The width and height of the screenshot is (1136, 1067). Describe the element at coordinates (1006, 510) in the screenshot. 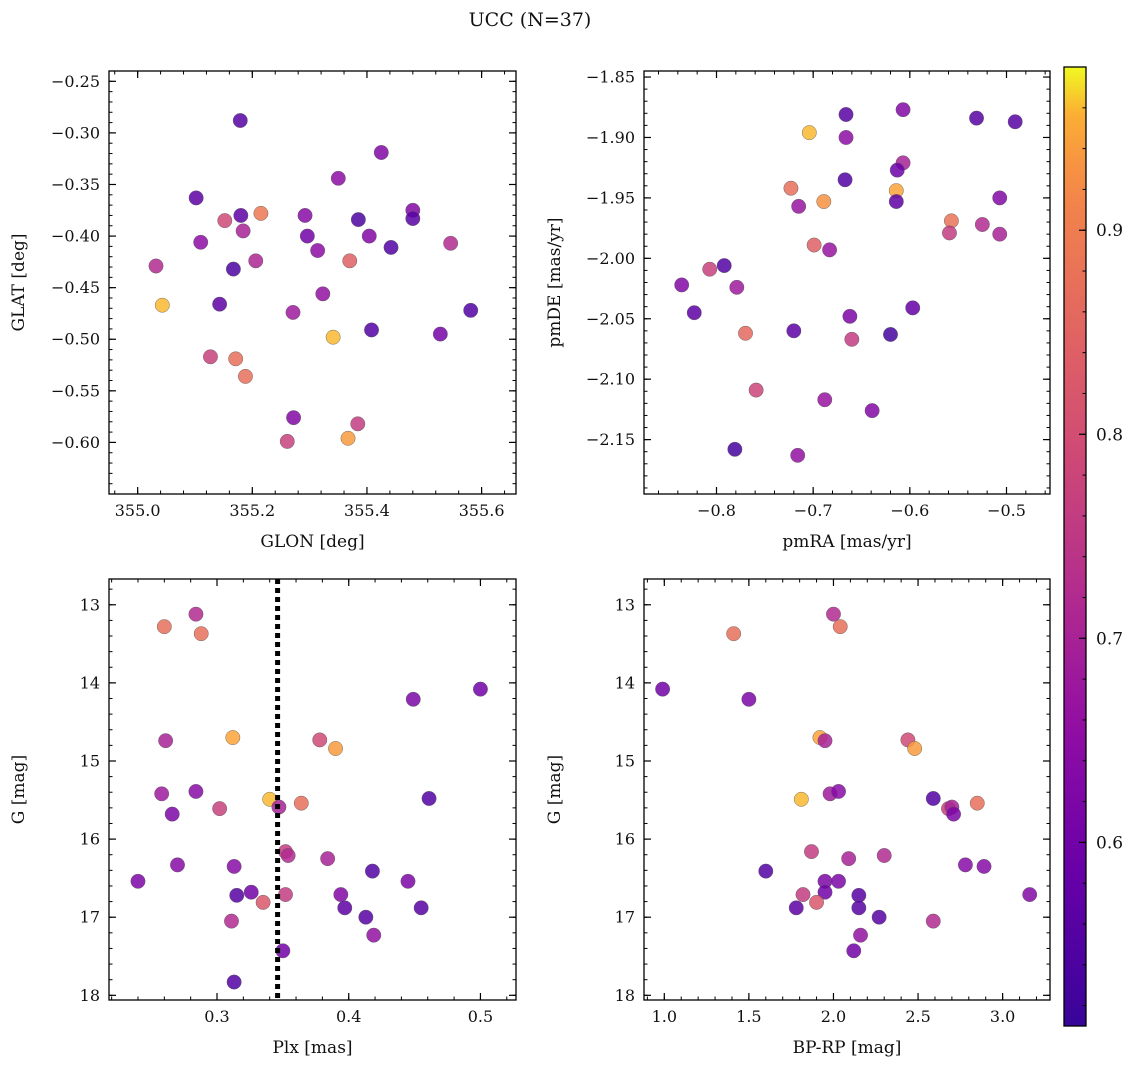

I see `x-tick-label: −0.5` at that location.